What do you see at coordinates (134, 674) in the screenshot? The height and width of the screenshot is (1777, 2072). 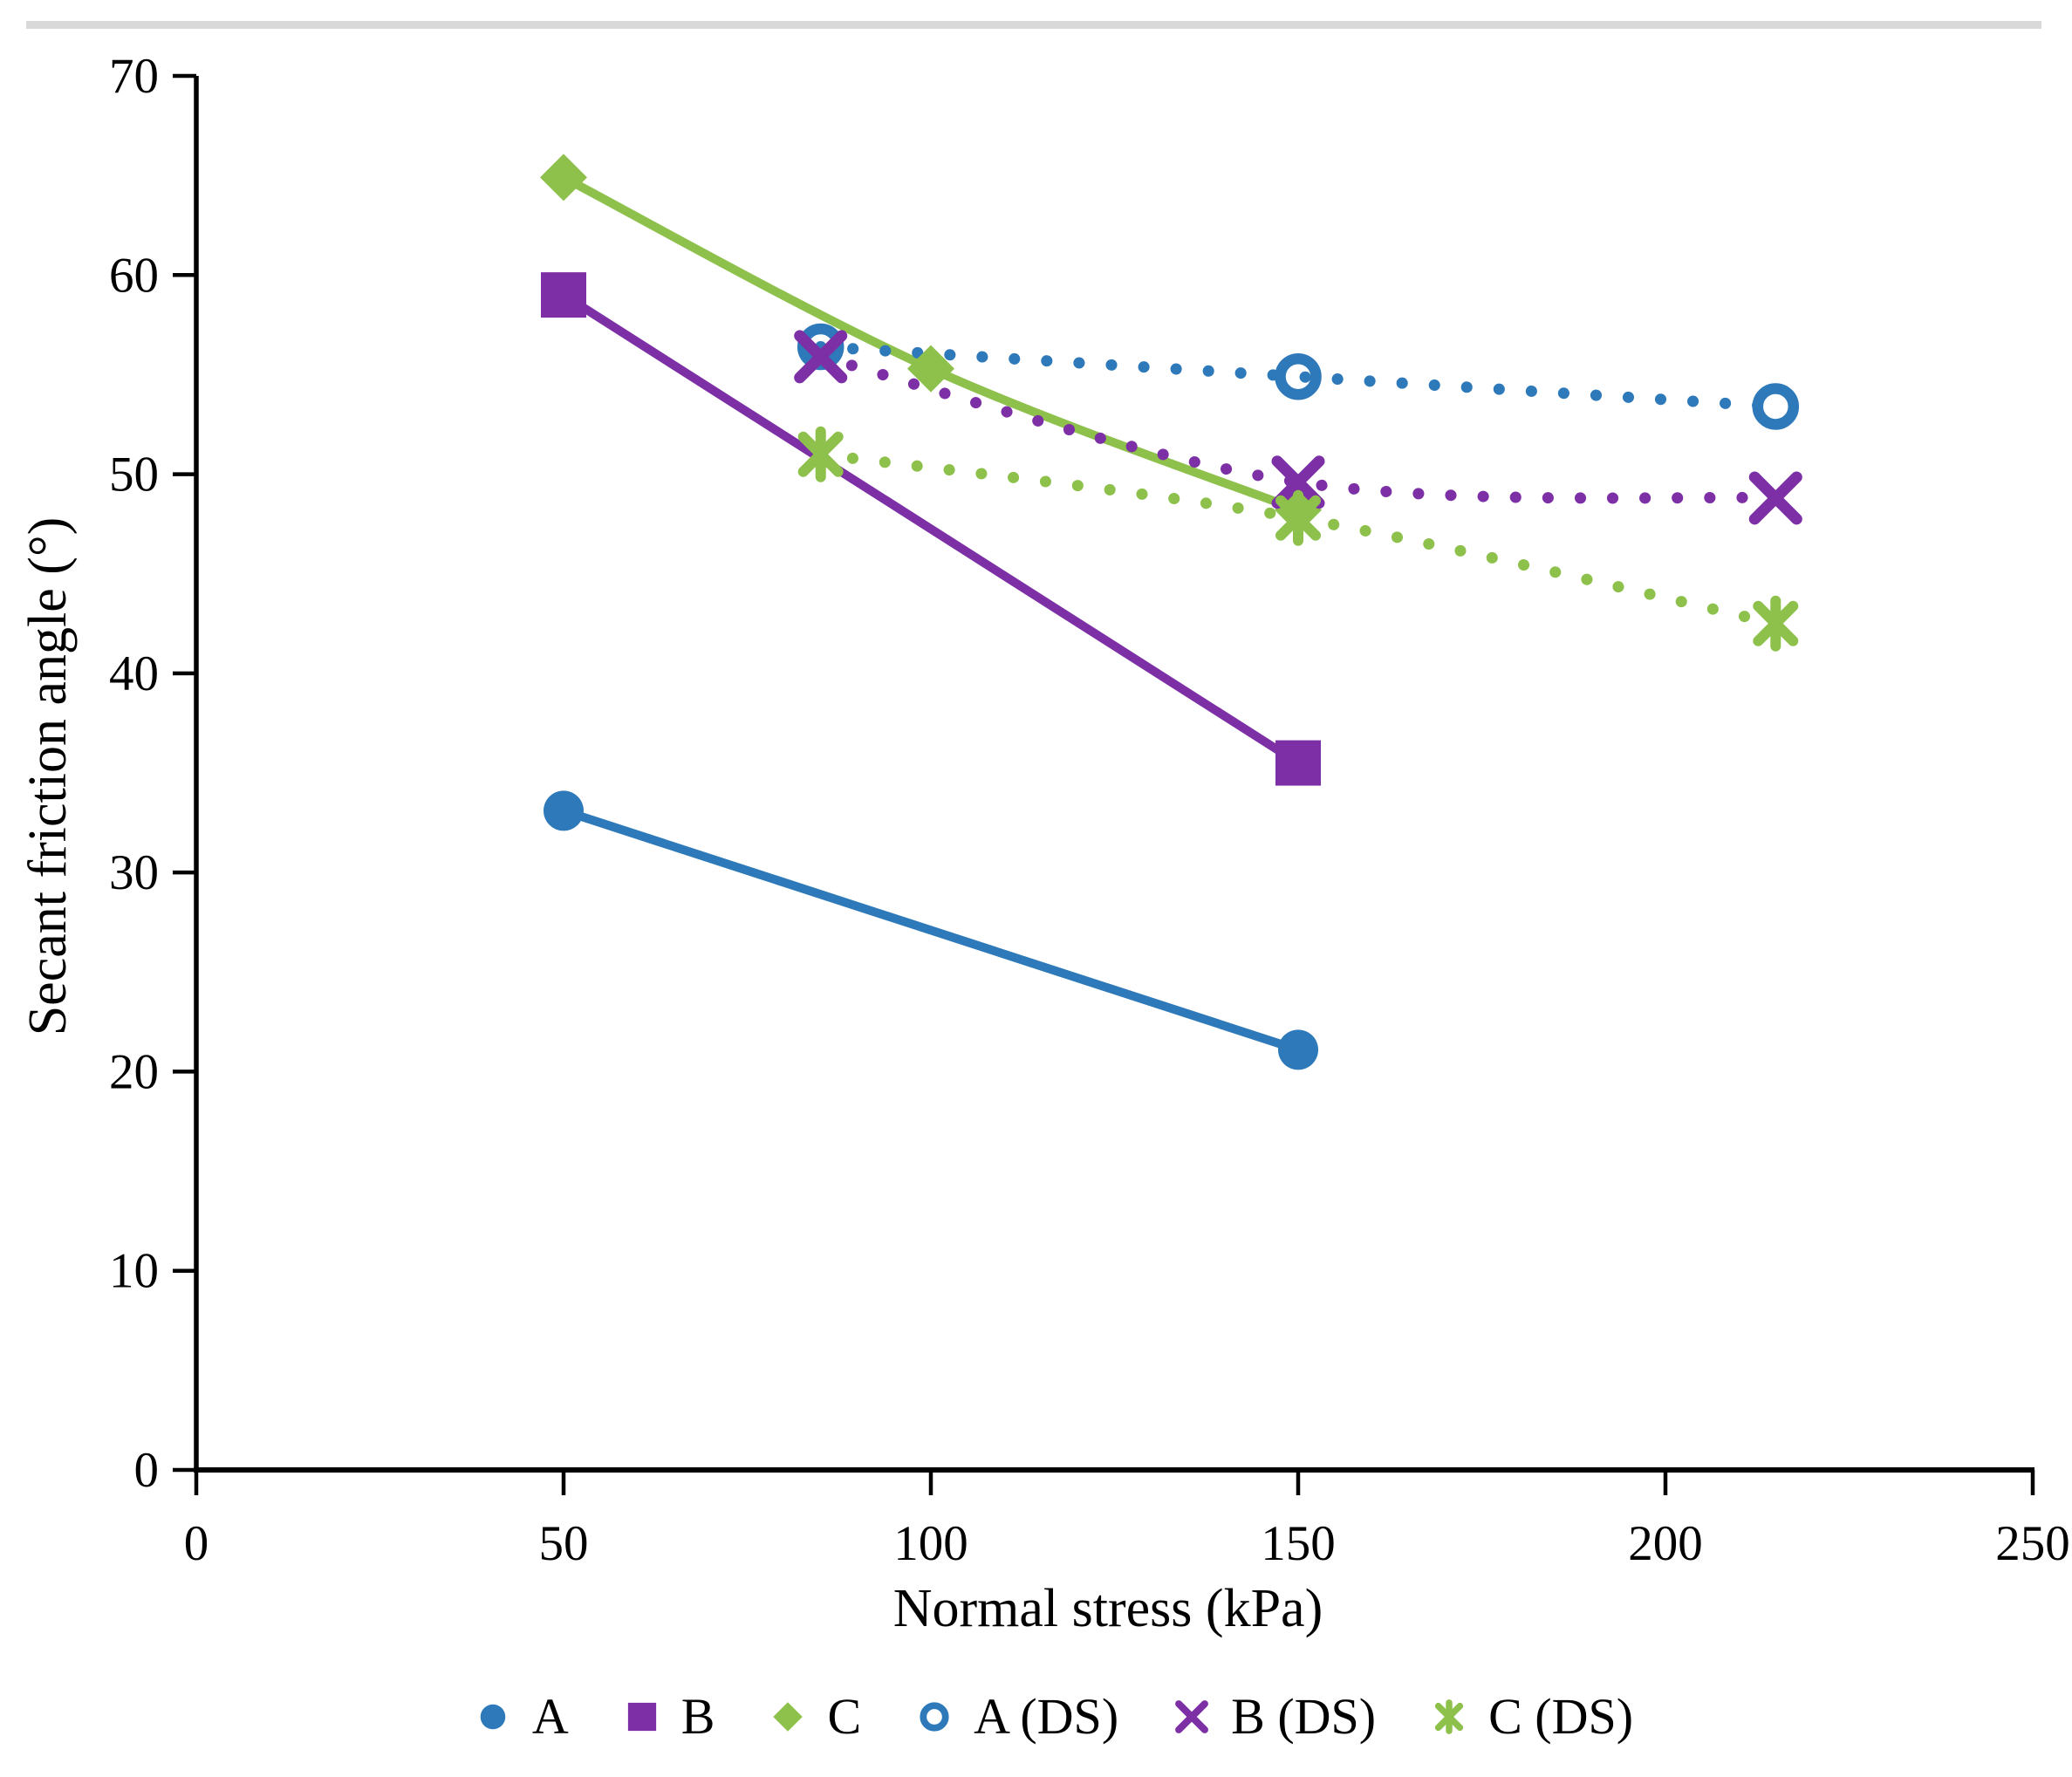 I see `y-tick-label-40: 40` at bounding box center [134, 674].